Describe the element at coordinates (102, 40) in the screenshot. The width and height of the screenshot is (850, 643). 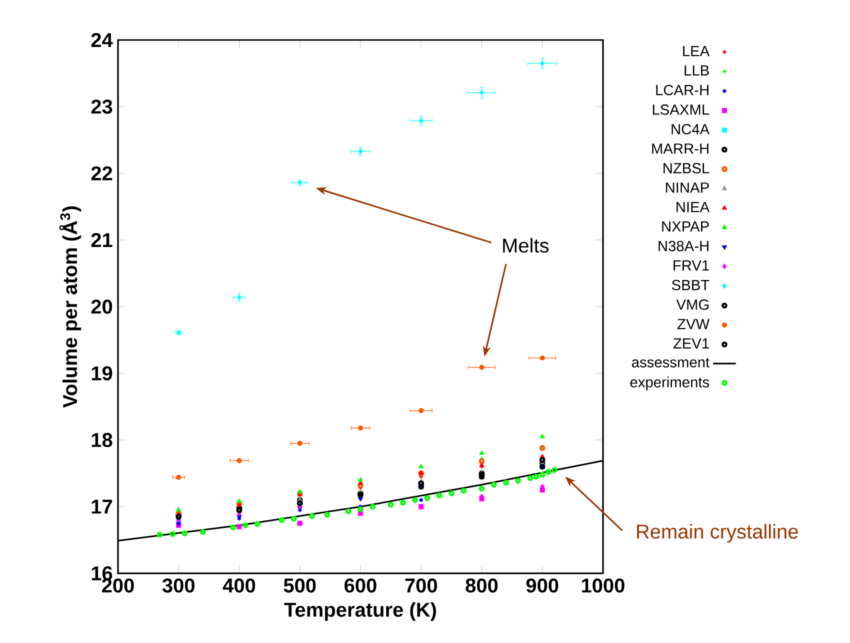
I see `y-tick-label: 24` at that location.